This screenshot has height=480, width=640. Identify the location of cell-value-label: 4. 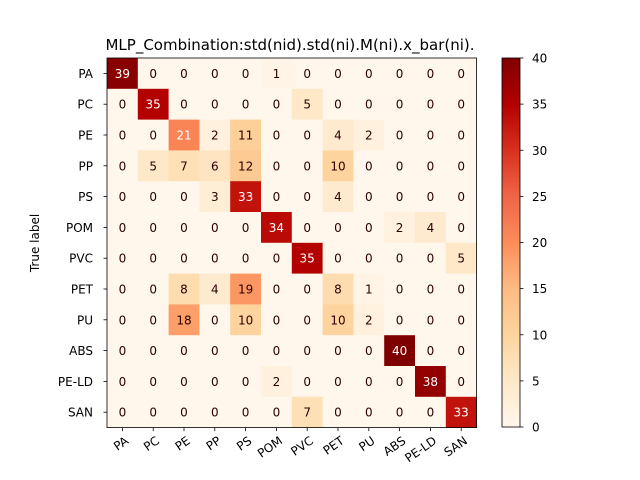
(338, 197).